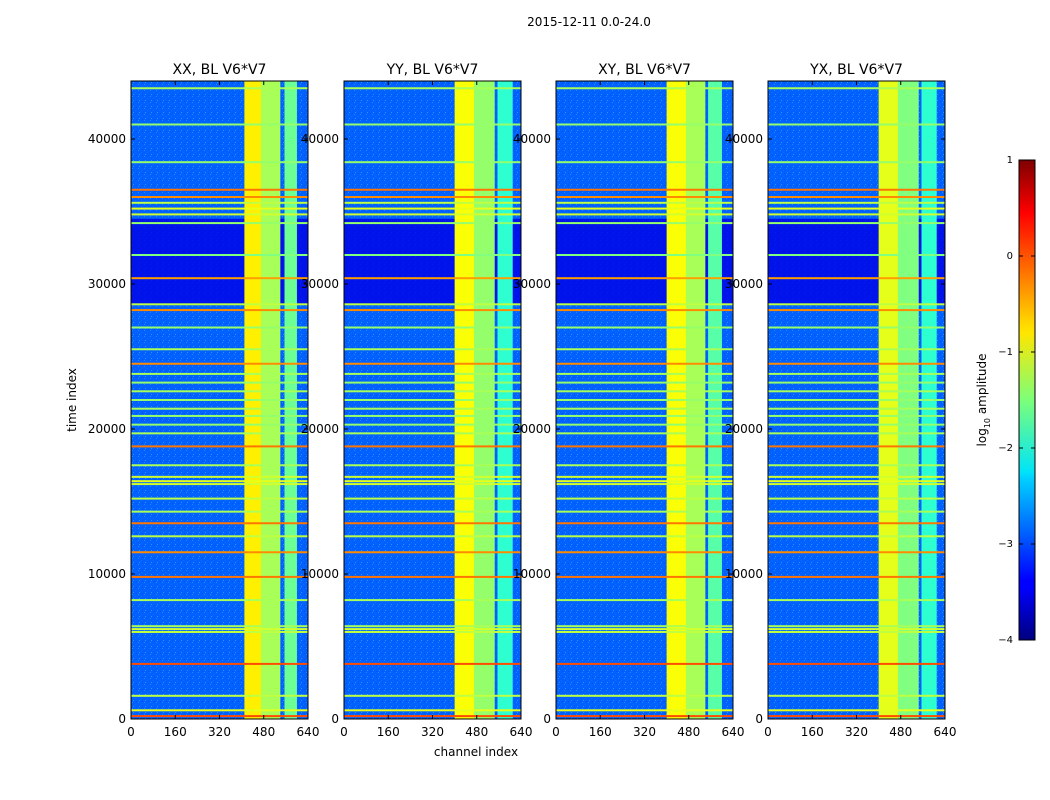 This screenshot has height=800, width=1050. Describe the element at coordinates (982, 386) in the screenshot. I see `colorbar-label-suffix: amplitude` at that location.